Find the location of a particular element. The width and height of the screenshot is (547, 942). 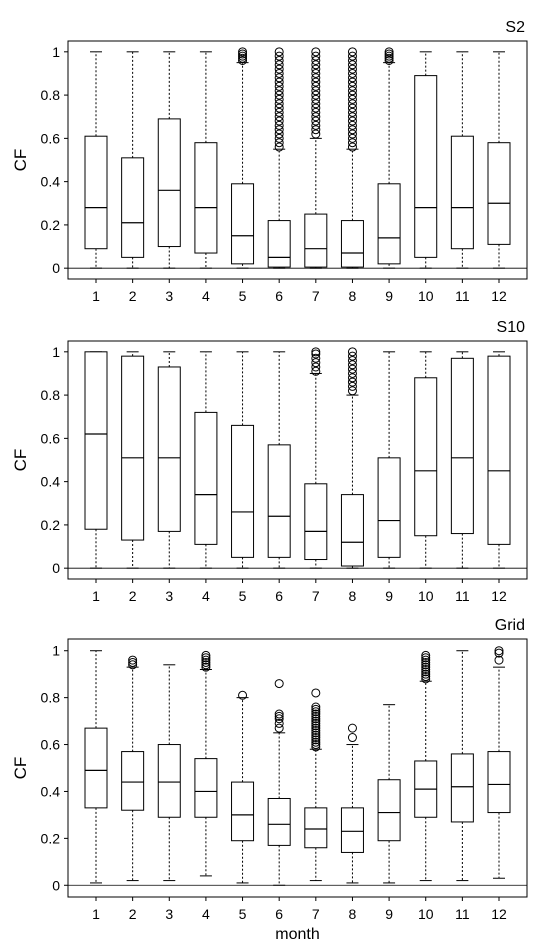

x-tick-label: 6 is located at coordinates (279, 596).